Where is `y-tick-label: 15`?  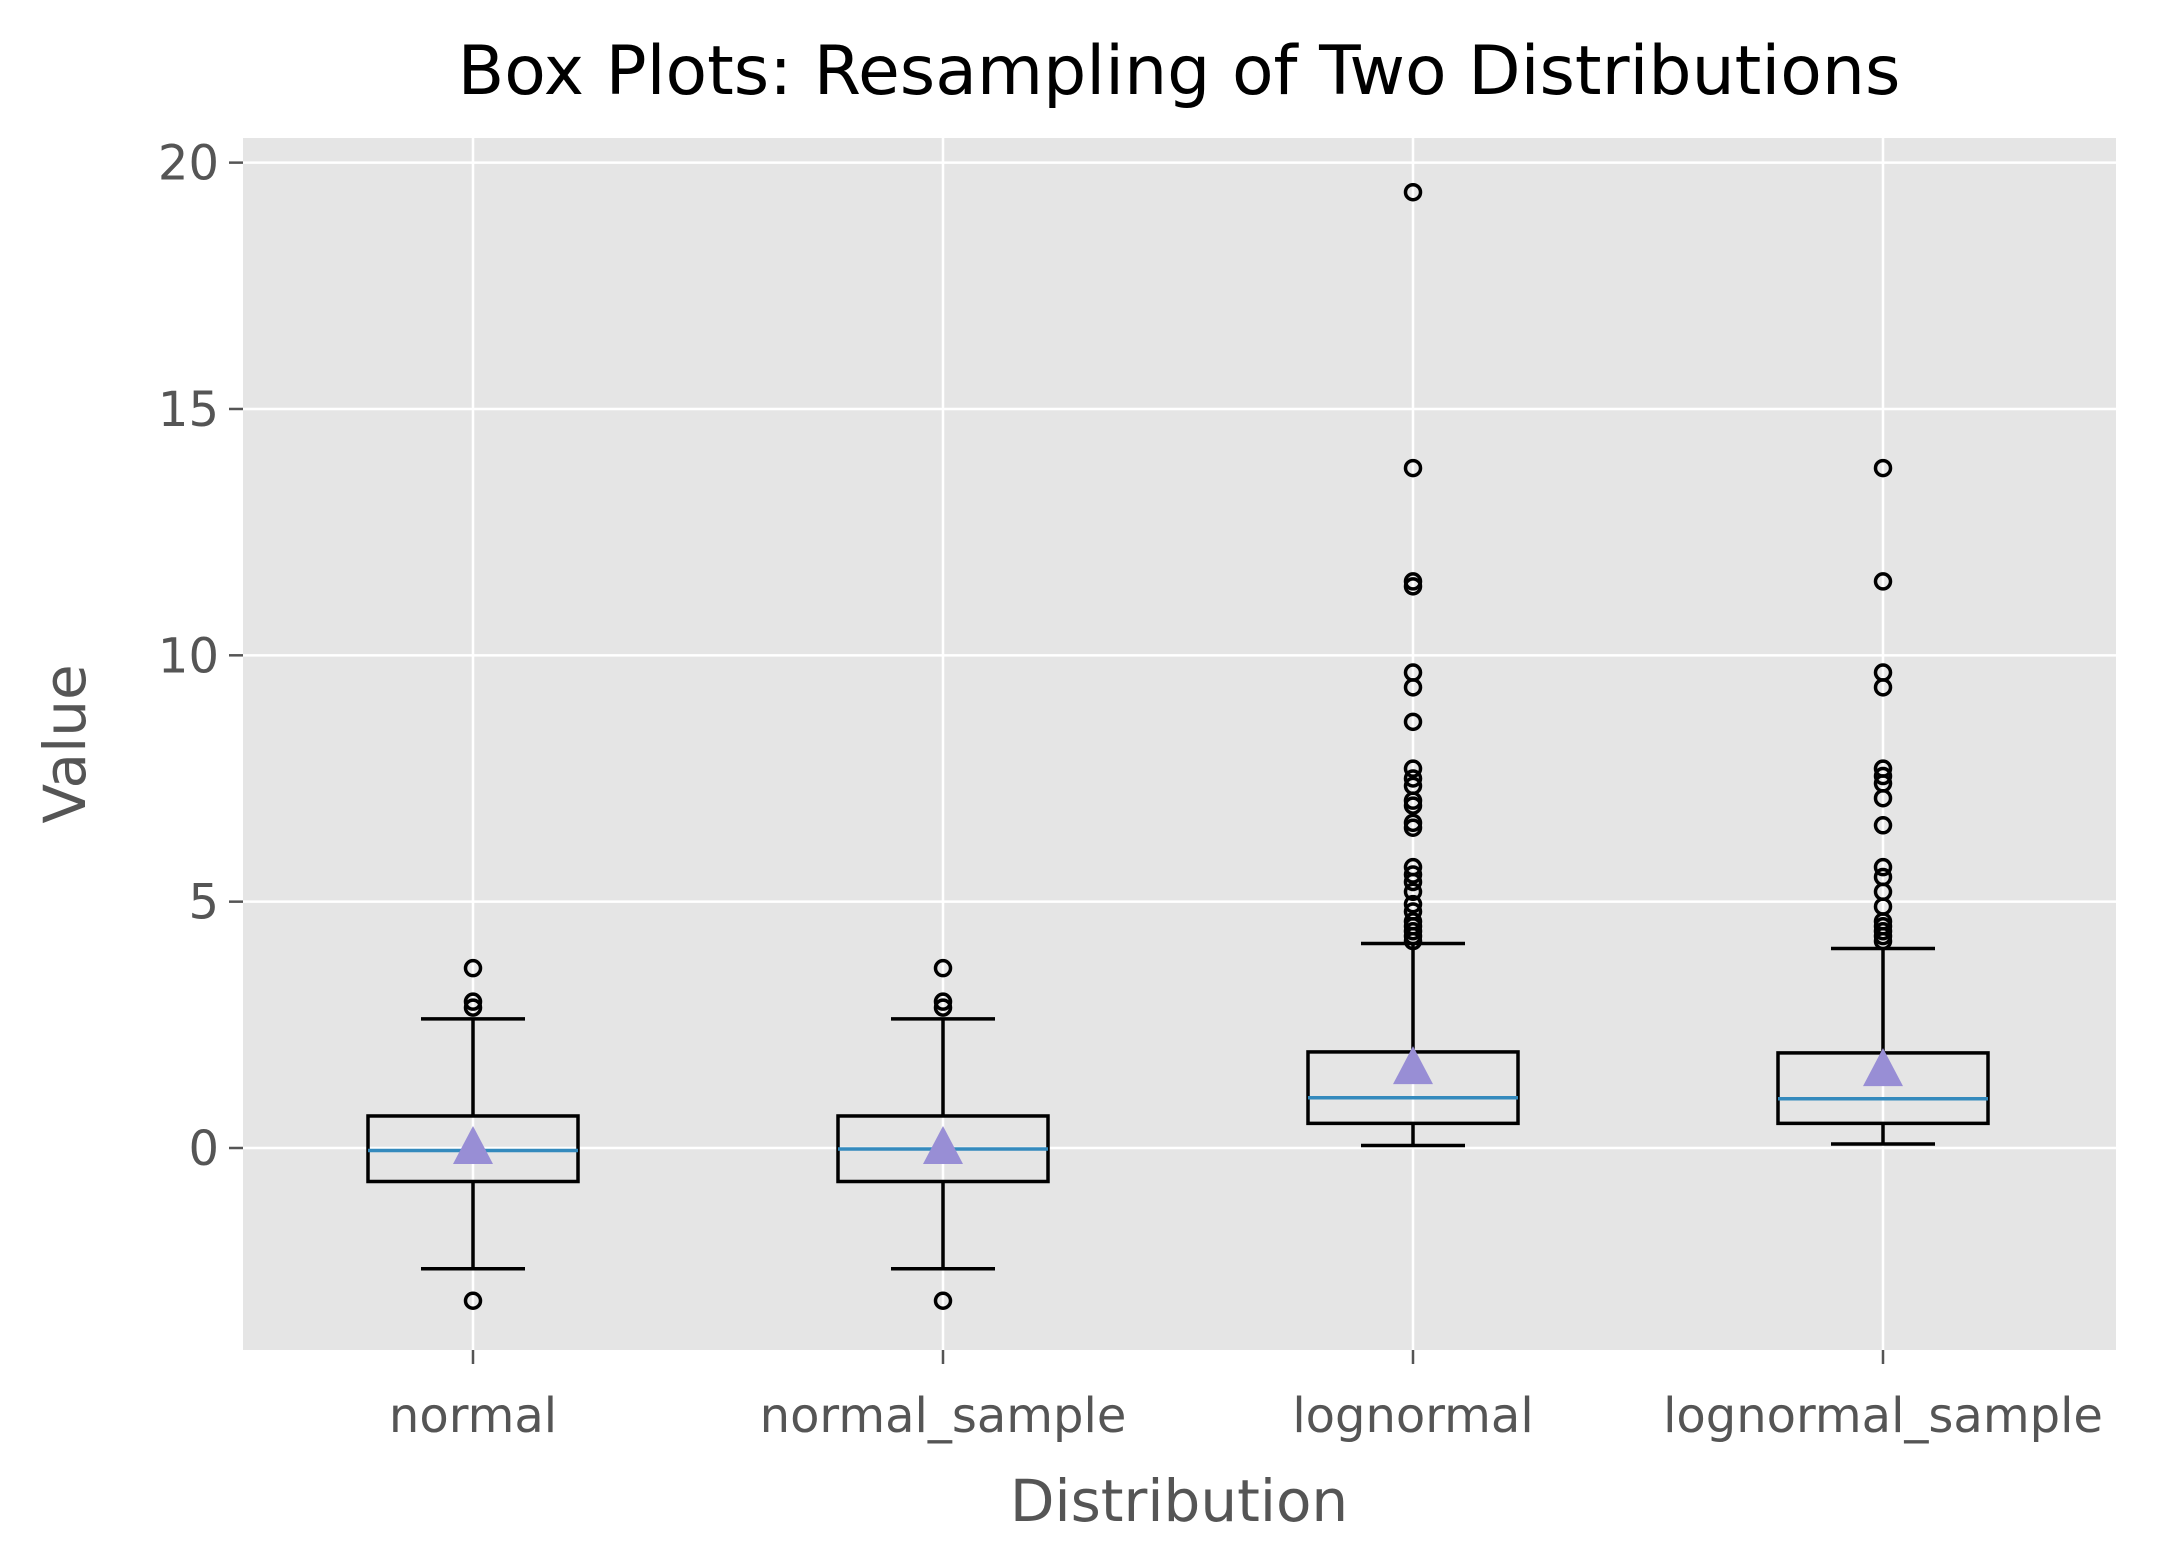
y-tick-label: 15 is located at coordinates (188, 410).